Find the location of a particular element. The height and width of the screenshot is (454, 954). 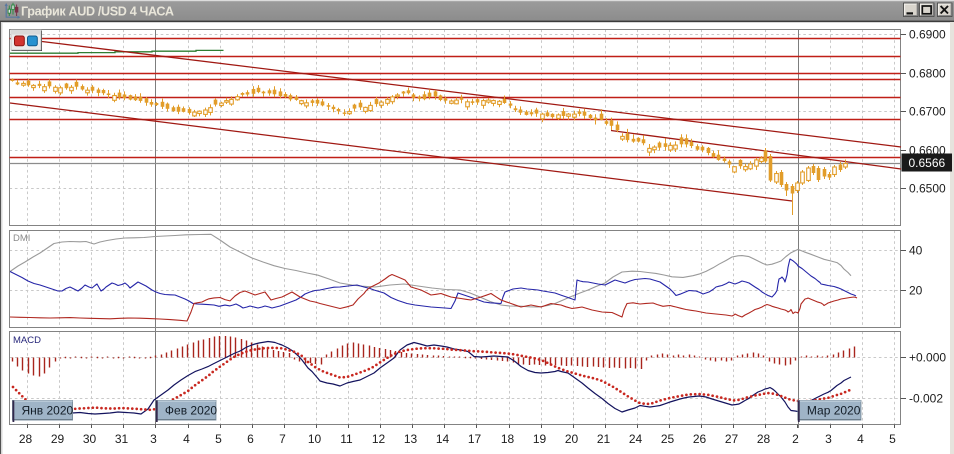

svg-text: 13 is located at coordinates (411, 439).